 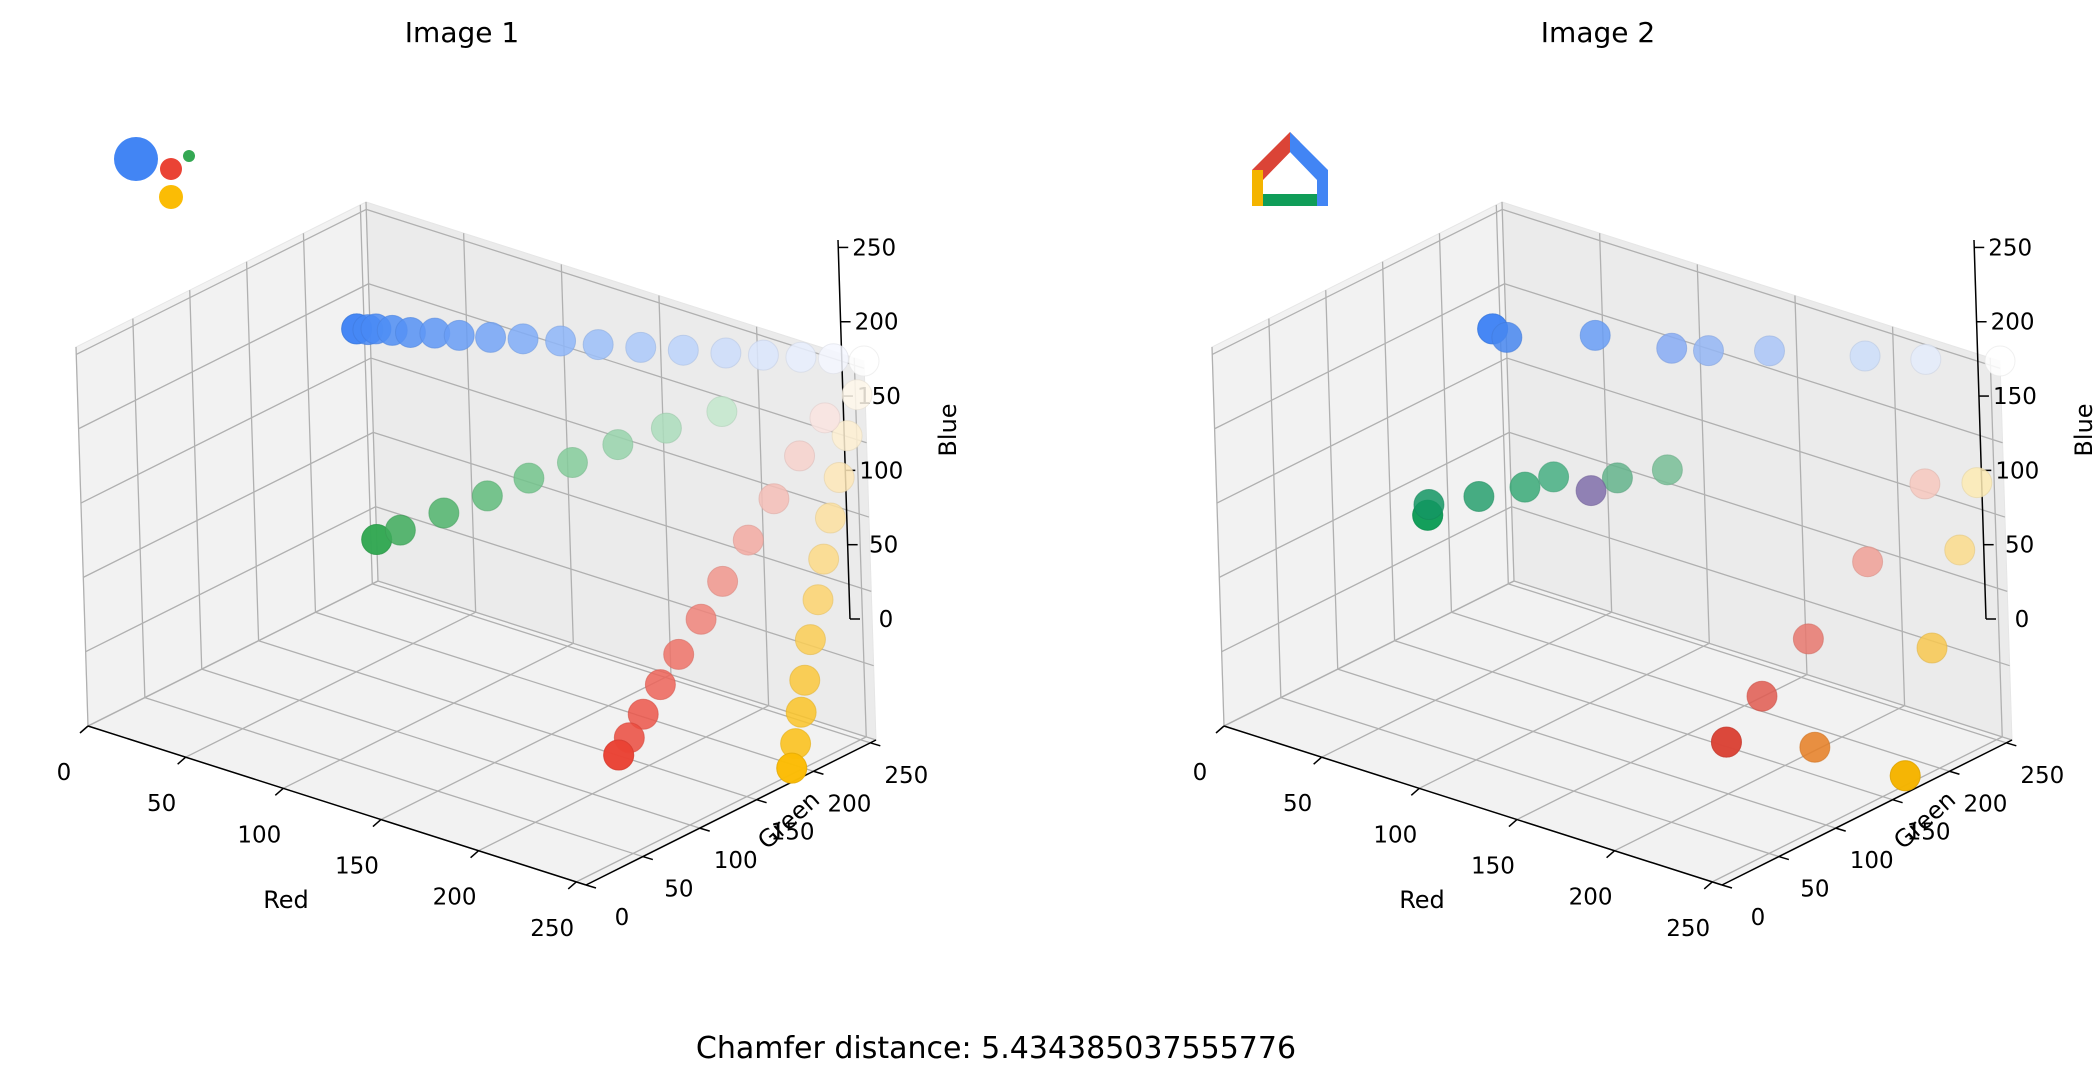 What do you see at coordinates (2015, 397) in the screenshot?
I see `z-tick-label: 150` at bounding box center [2015, 397].